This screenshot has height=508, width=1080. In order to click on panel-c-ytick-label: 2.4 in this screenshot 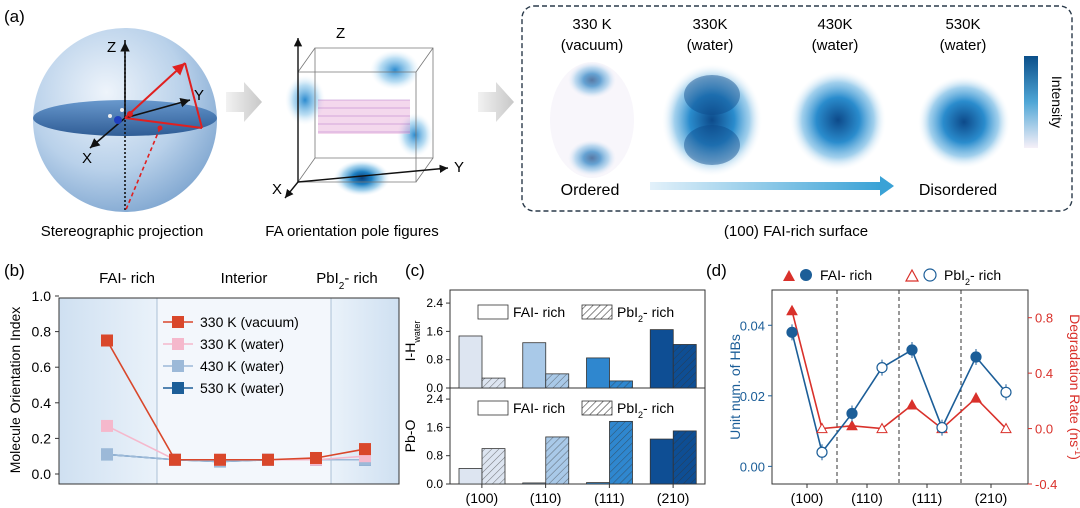, I will do `click(434, 399)`.